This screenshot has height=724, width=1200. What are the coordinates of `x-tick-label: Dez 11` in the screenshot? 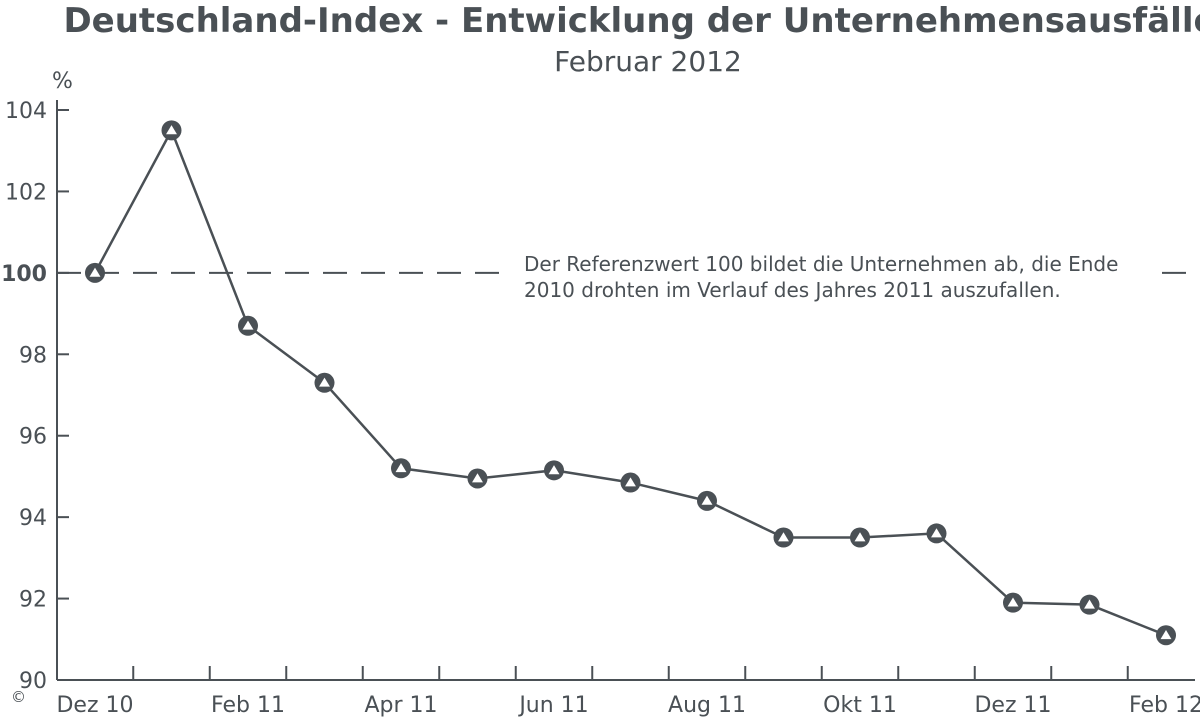 It's located at (1012, 705).